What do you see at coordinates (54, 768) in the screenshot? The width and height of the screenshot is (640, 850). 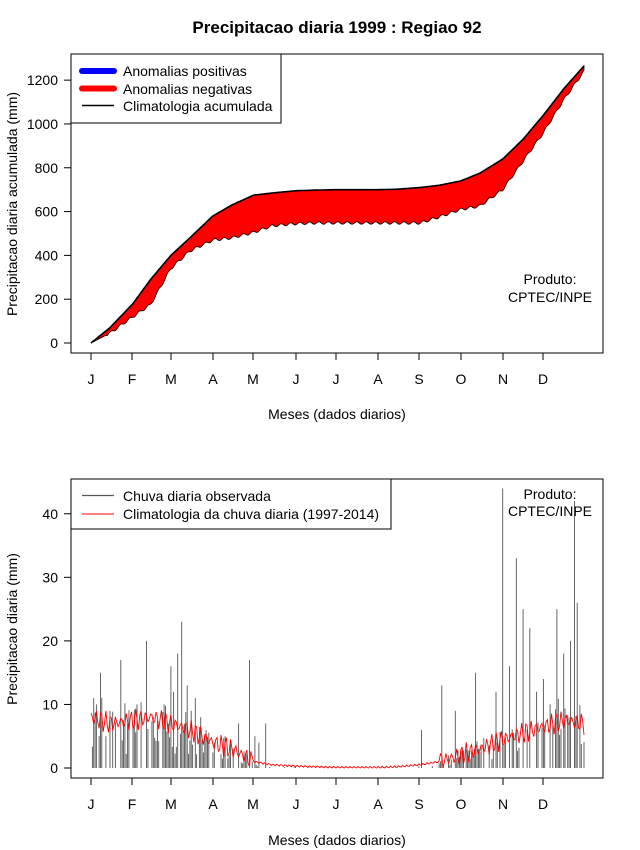 I see `daily-y-tick-label: 0` at bounding box center [54, 768].